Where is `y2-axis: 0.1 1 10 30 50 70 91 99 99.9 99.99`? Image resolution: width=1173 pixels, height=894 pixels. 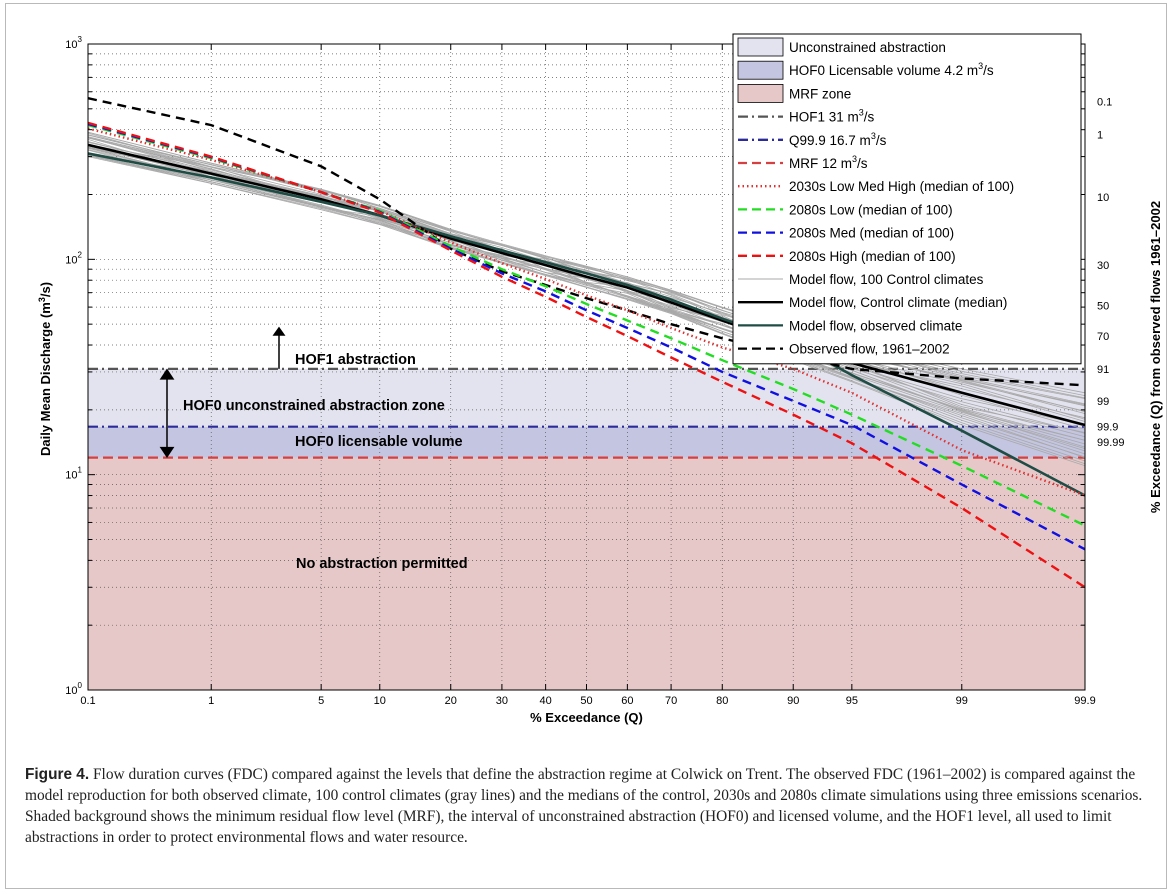 y2-axis: 0.1 1 10 30 50 70 91 99 99.9 99.99 is located at coordinates (1111, 273).